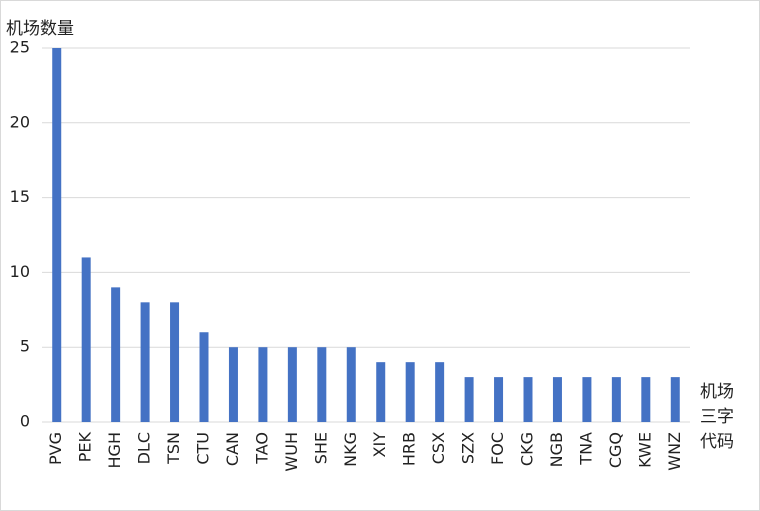 This screenshot has height=511, width=760. Describe the element at coordinates (232, 449) in the screenshot. I see `x-tick-label: CAN` at that location.